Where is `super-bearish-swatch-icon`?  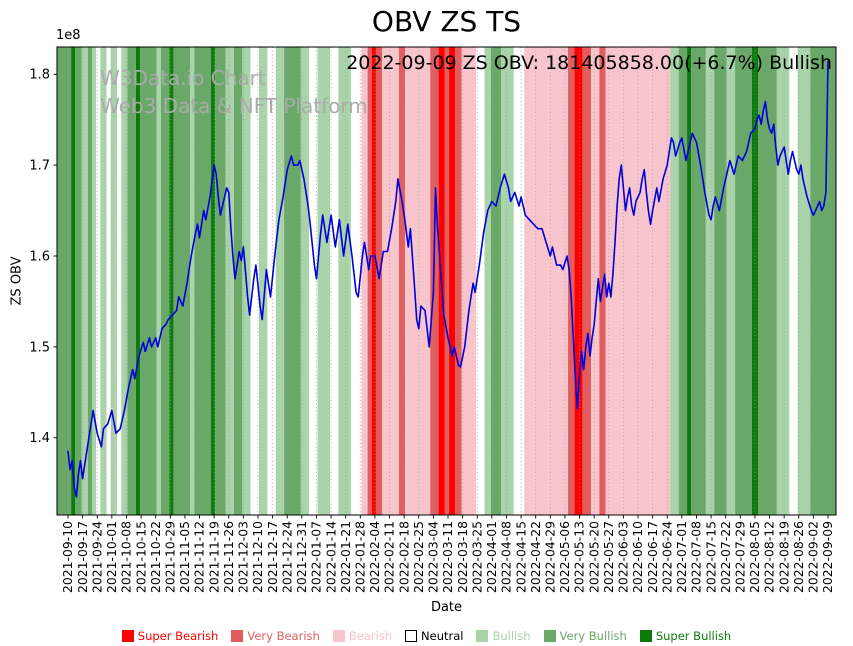
super-bearish-swatch-icon is located at coordinates (127, 636).